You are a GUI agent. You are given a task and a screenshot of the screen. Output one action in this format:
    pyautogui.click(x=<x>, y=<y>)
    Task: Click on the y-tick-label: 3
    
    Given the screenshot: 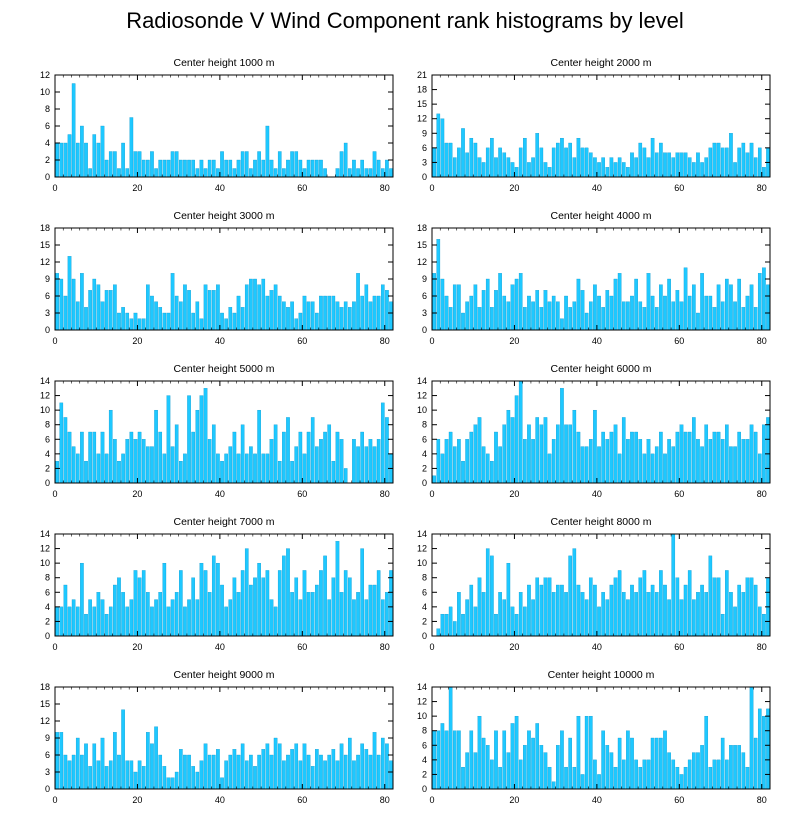 What is the action you would take?
    pyautogui.click(x=424, y=162)
    